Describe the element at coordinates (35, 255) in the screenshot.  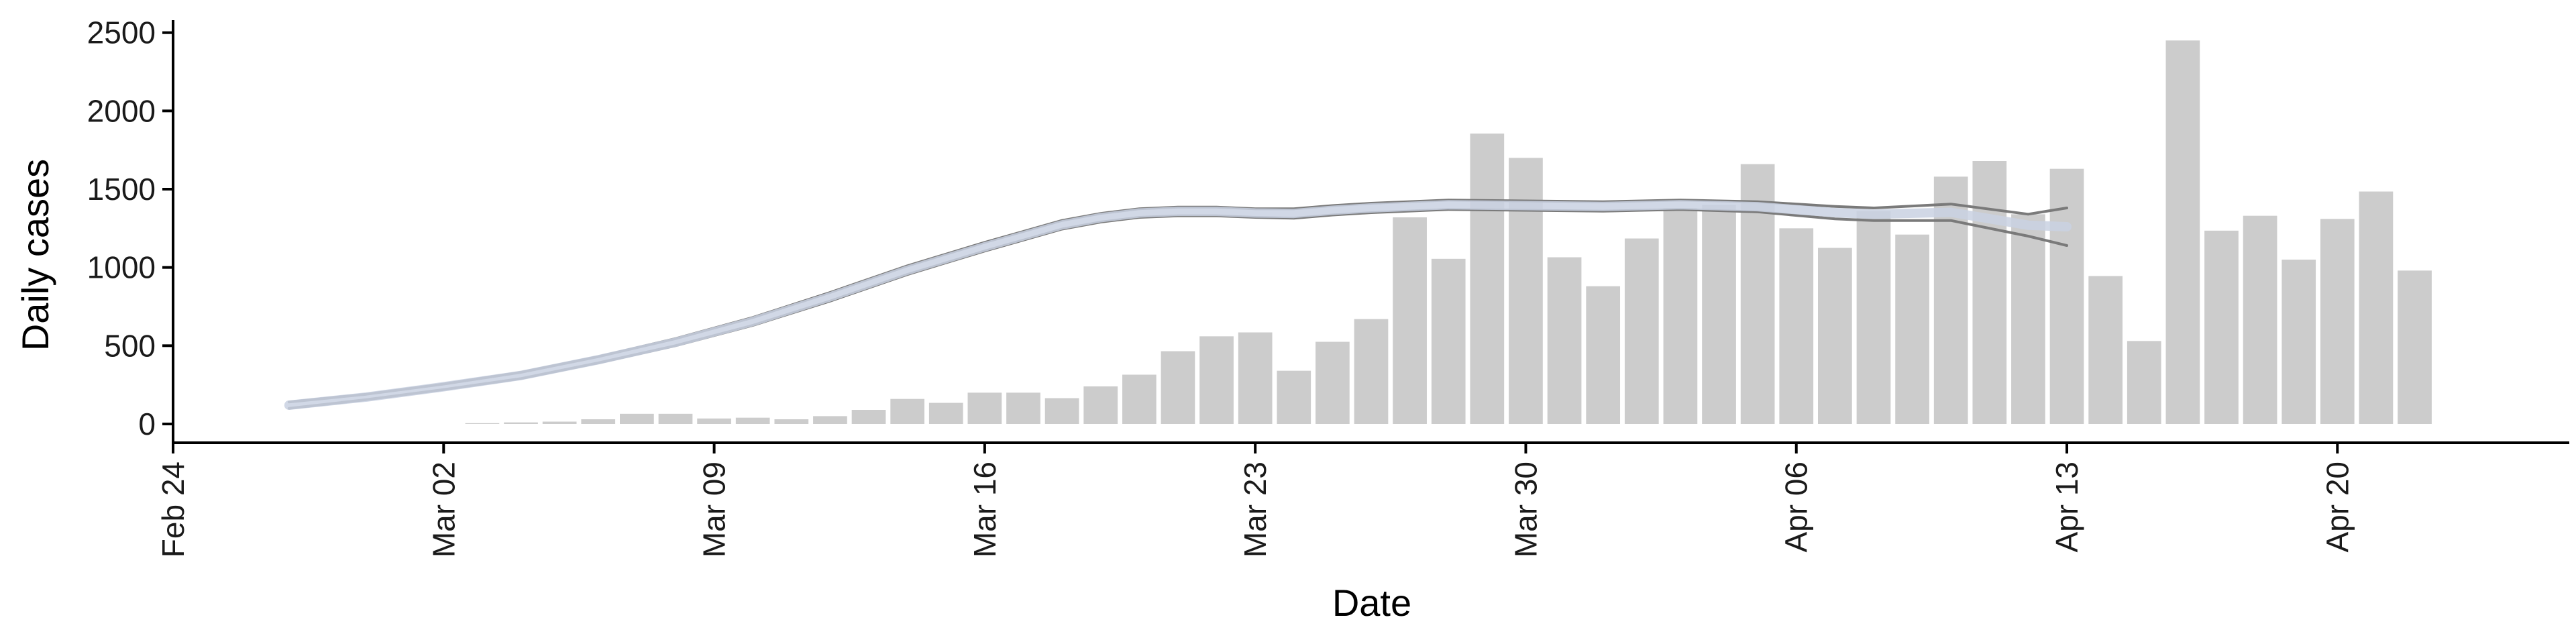
I see `y-axis-title: Daily cases` at that location.